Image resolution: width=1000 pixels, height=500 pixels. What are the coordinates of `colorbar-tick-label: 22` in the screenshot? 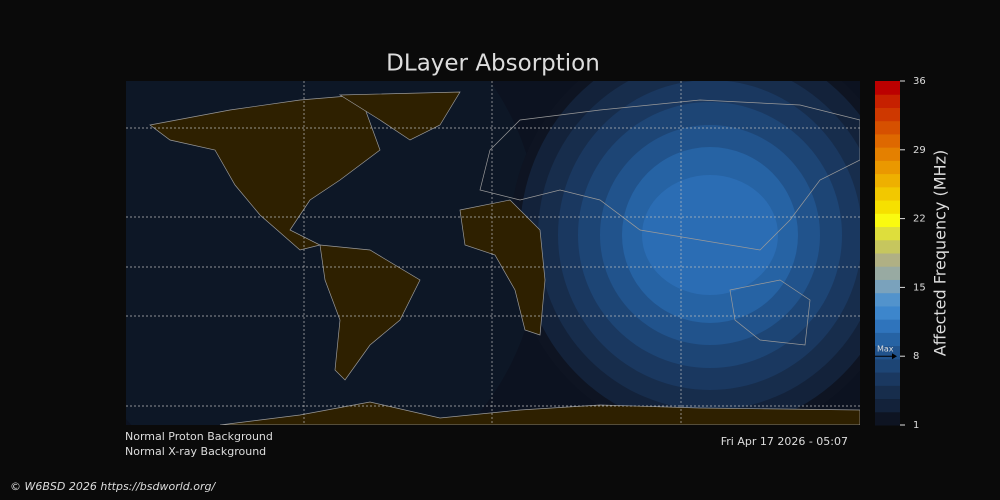 It's located at (919, 219).